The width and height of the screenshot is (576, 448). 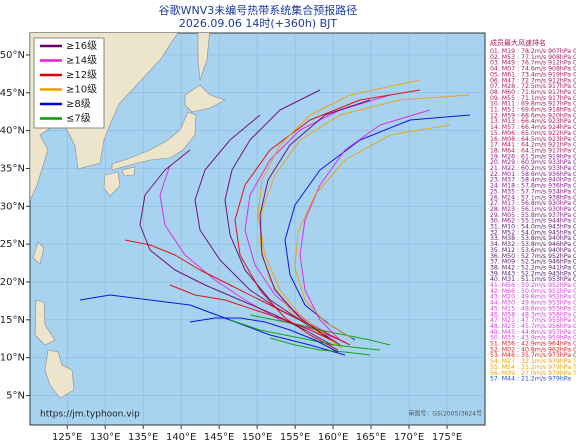 What do you see at coordinates (533, 262) in the screenshot?
I see `ranking-entry: 37. M09 : 52.5m/s 946hPa C3` at bounding box center [533, 262].